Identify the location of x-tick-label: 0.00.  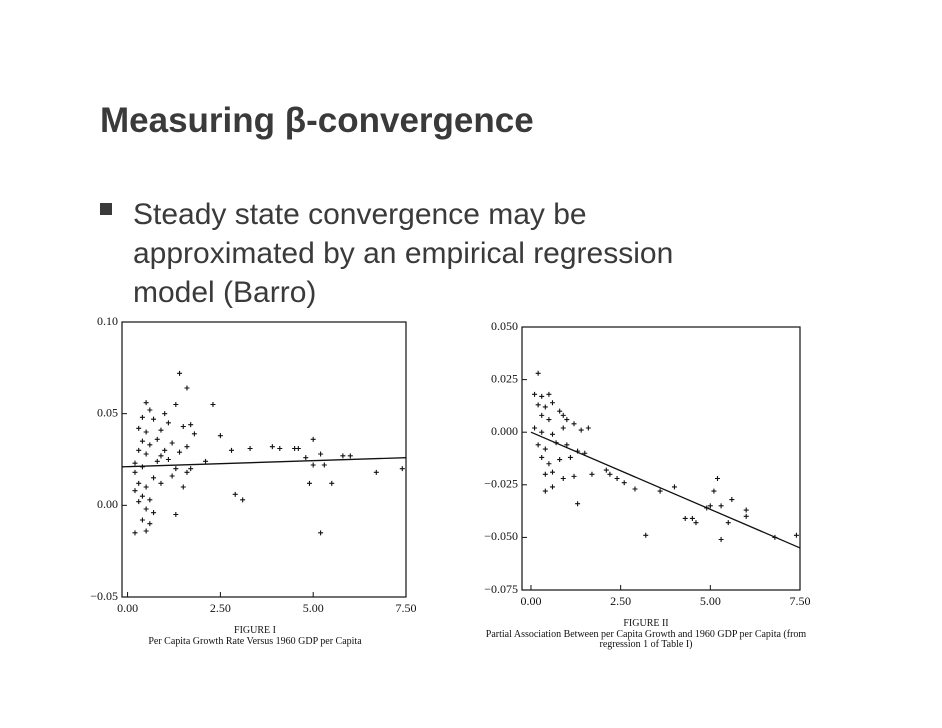
(127, 608).